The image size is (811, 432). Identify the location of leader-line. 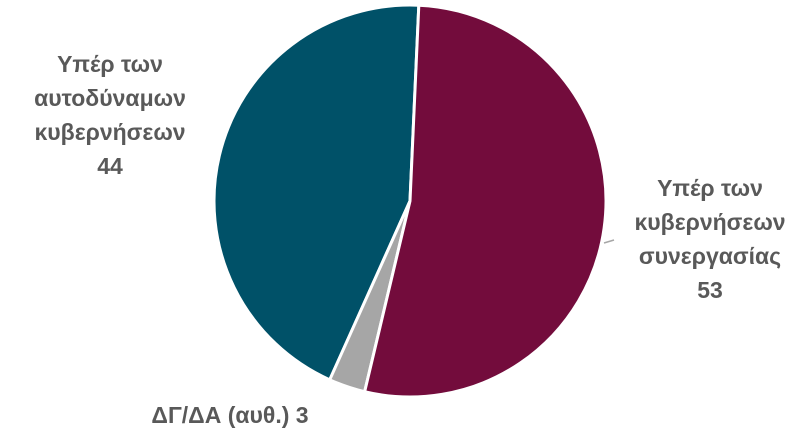
(609, 241).